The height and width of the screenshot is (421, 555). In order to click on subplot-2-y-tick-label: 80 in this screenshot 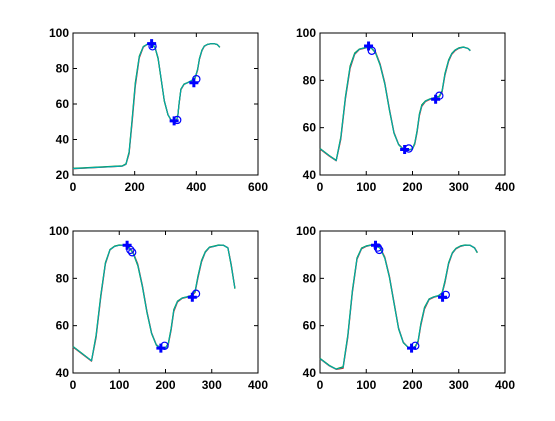, I will do `click(310, 80)`.